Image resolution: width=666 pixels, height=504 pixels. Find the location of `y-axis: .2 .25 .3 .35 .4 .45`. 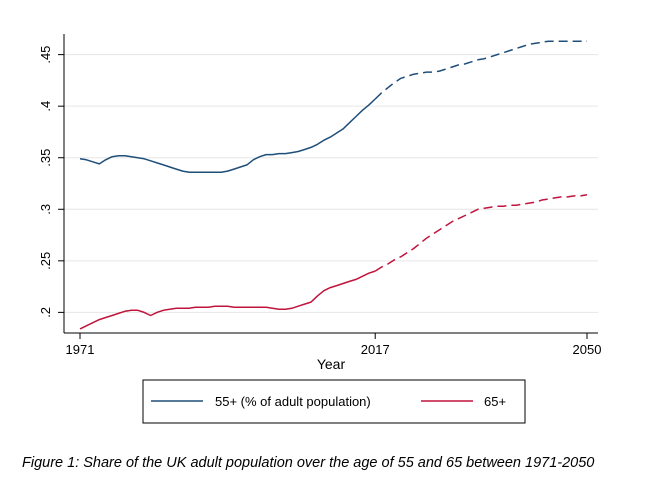

y-axis: .2 .25 .3 .35 .4 .45 is located at coordinates (51, 183).